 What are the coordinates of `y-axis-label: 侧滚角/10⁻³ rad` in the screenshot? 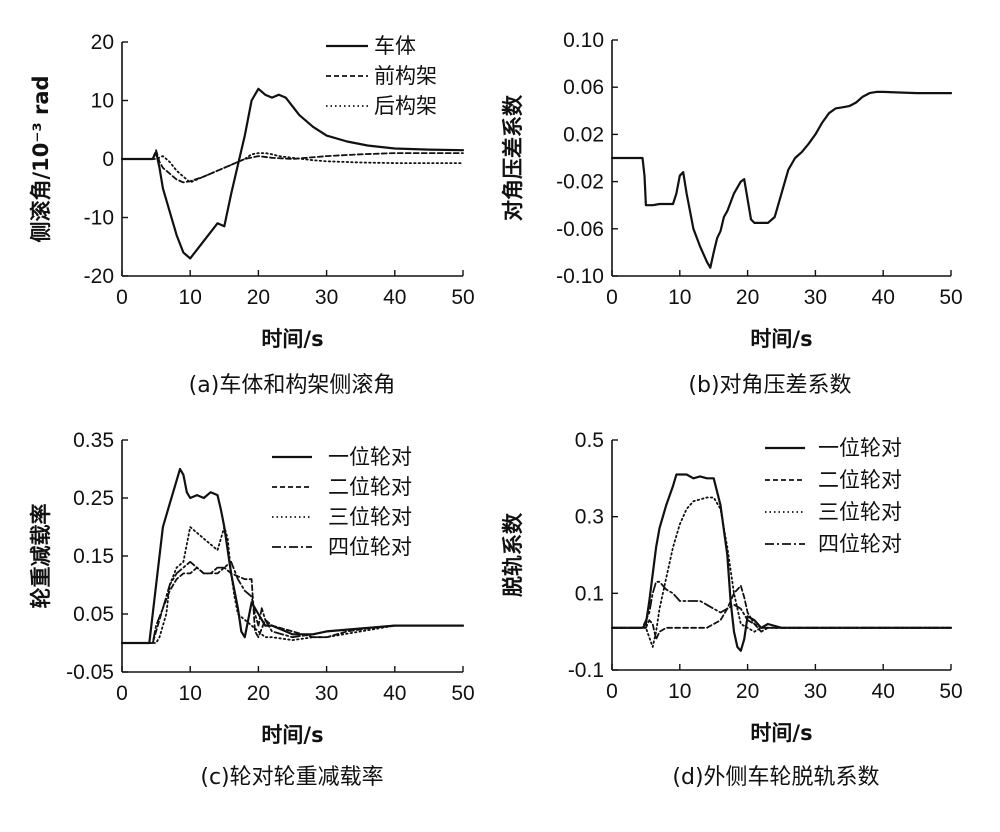 It's located at (41, 158).